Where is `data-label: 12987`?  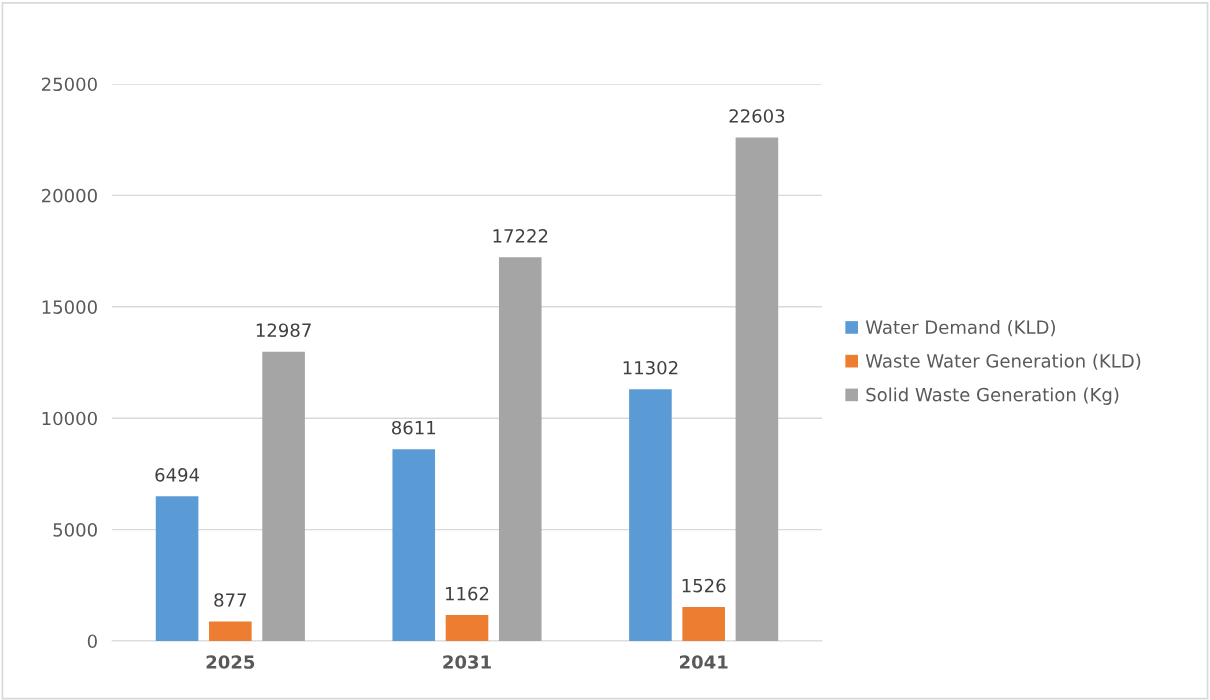 data-label: 12987 is located at coordinates (283, 330).